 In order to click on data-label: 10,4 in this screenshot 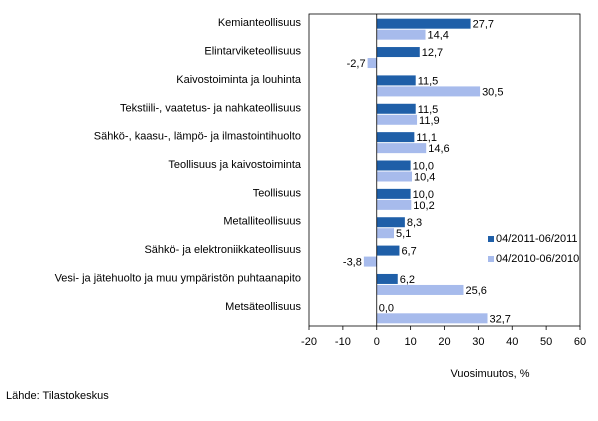, I will do `click(424, 178)`.